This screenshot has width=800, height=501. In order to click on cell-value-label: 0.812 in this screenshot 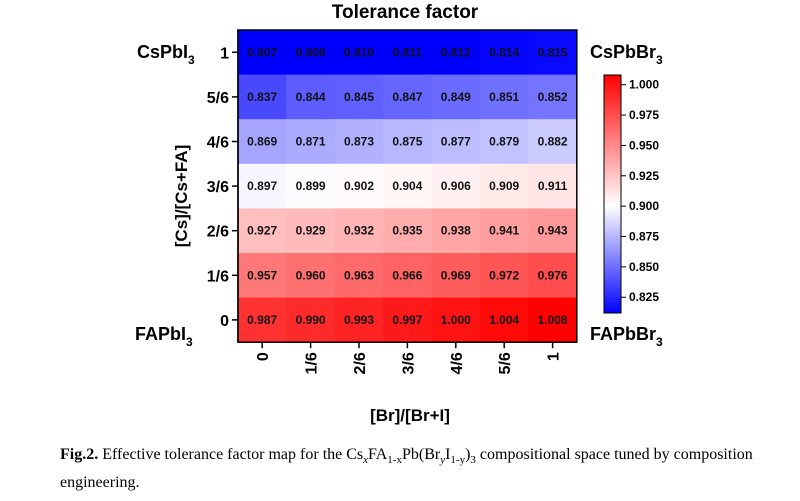, I will do `click(456, 52)`.